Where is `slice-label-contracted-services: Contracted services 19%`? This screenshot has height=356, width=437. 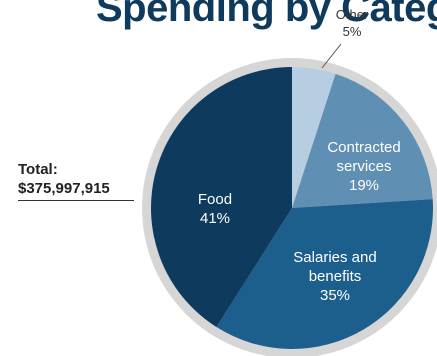 slice-label-contracted-services: Contracted services 19% is located at coordinates (364, 166).